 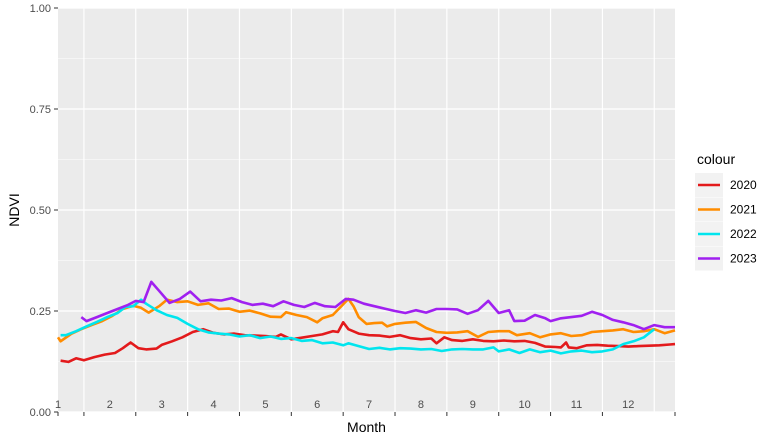 I want to click on y-axis-title: NDVI, so click(x=14, y=209).